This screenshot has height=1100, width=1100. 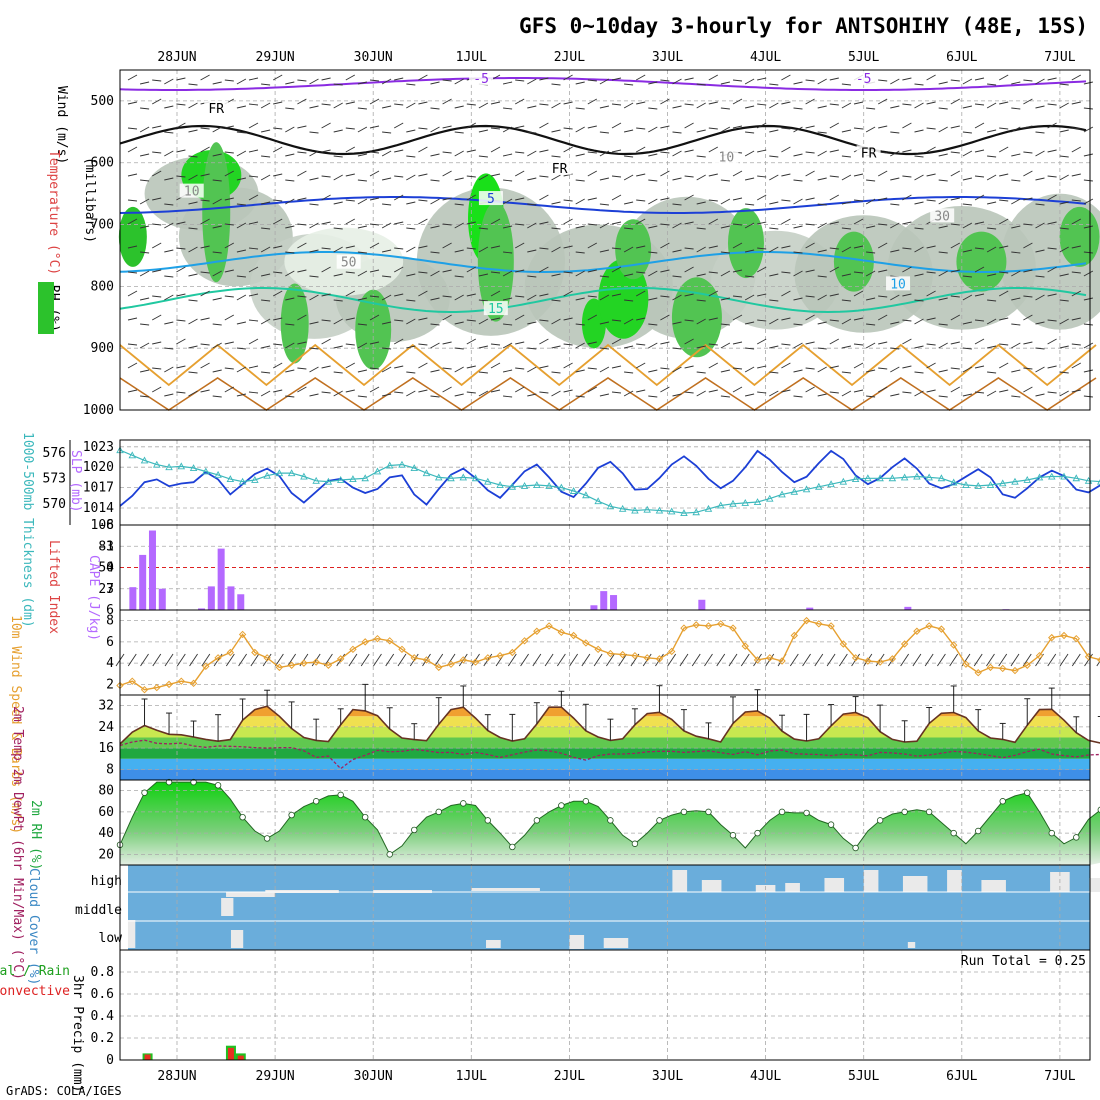 I want to click on contour-label: 10, so click(x=898, y=284).